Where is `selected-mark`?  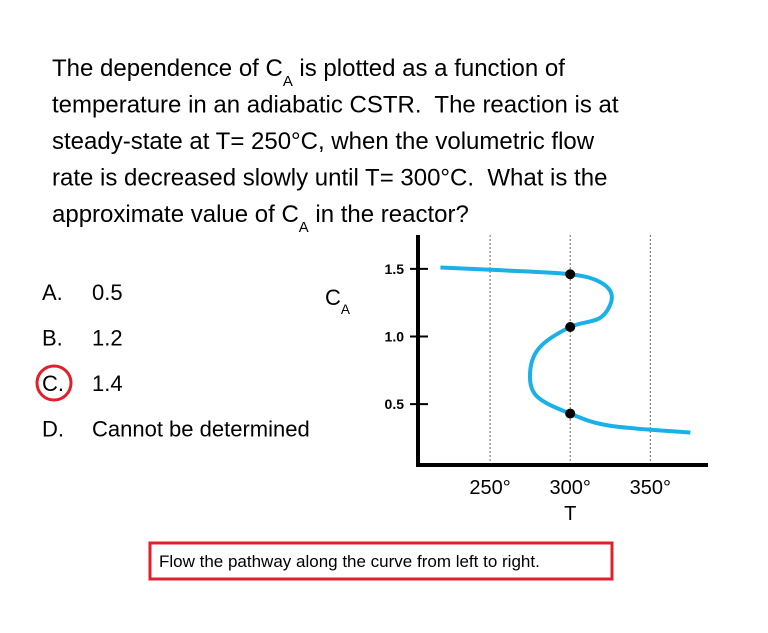
selected-mark is located at coordinates (54, 383).